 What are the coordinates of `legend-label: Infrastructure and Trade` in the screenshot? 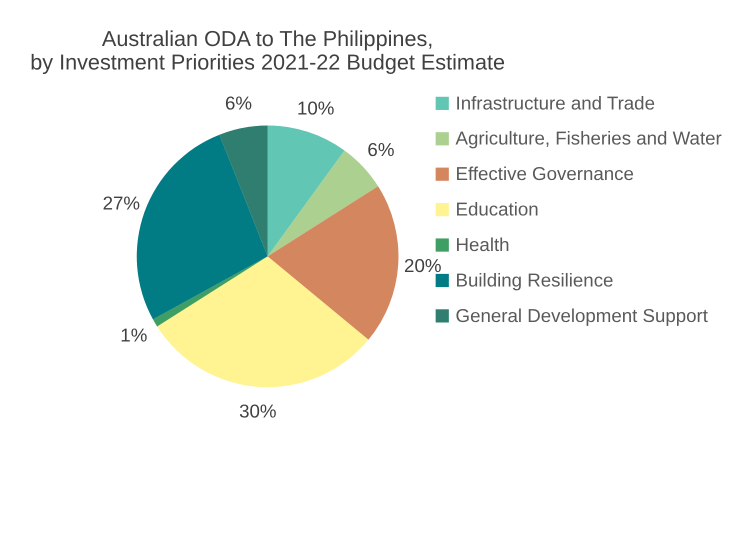 It's located at (555, 103).